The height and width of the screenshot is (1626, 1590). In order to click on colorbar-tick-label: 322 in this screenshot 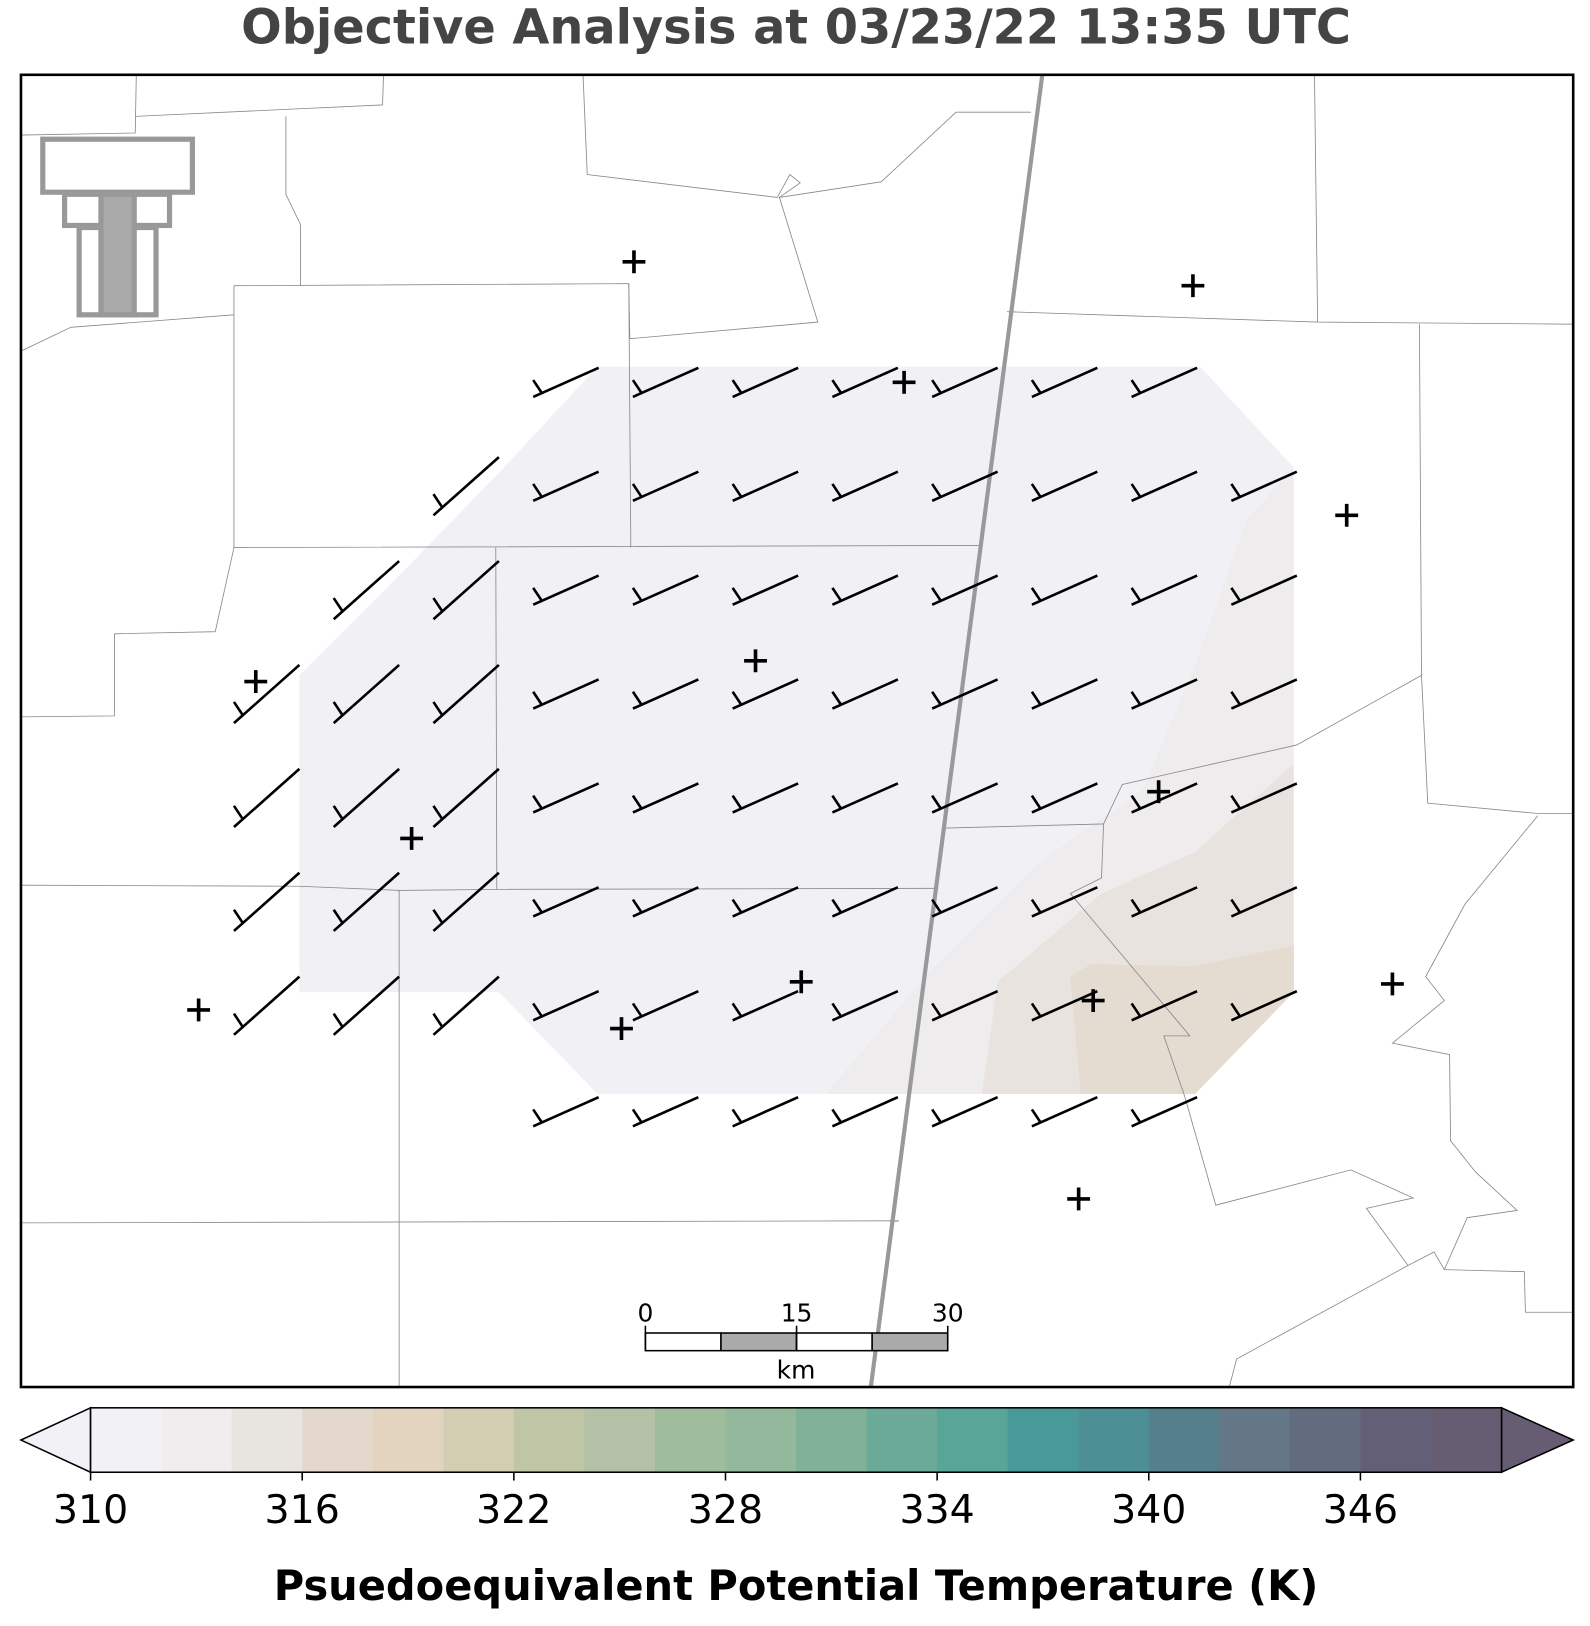, I will do `click(513, 1510)`.